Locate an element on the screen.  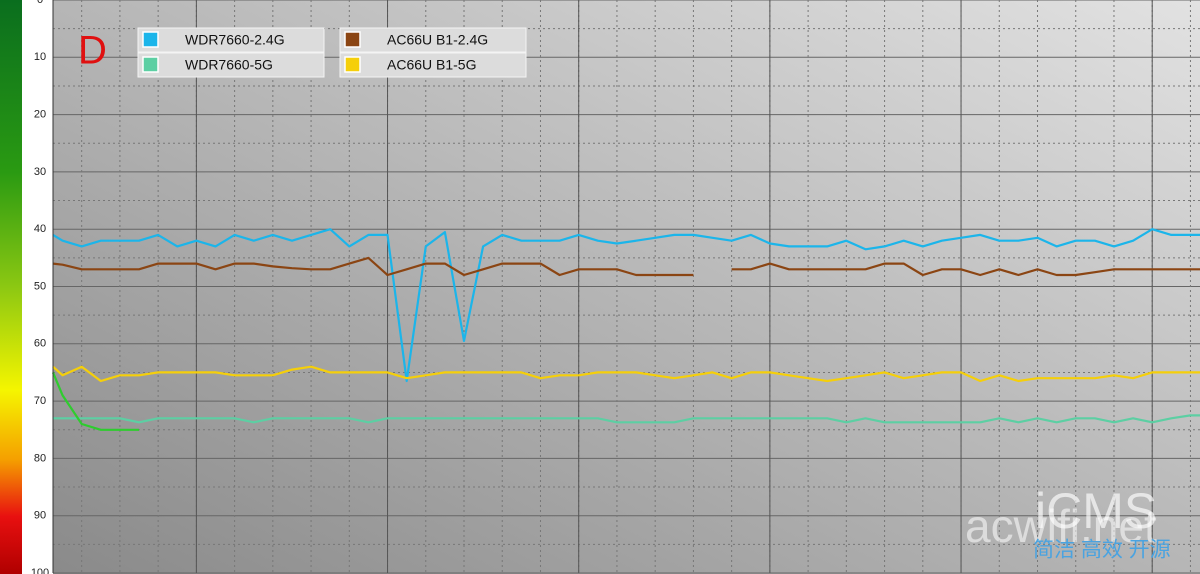
watermark: iCMS is located at coordinates (1096, 511).